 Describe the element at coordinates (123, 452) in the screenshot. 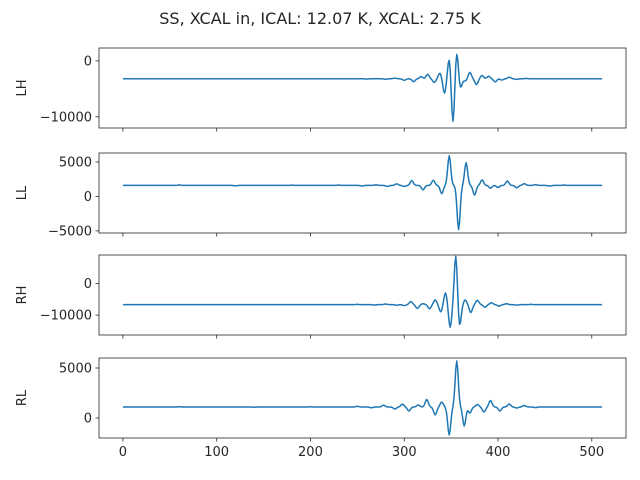

I see `x-tick-label: 0` at that location.